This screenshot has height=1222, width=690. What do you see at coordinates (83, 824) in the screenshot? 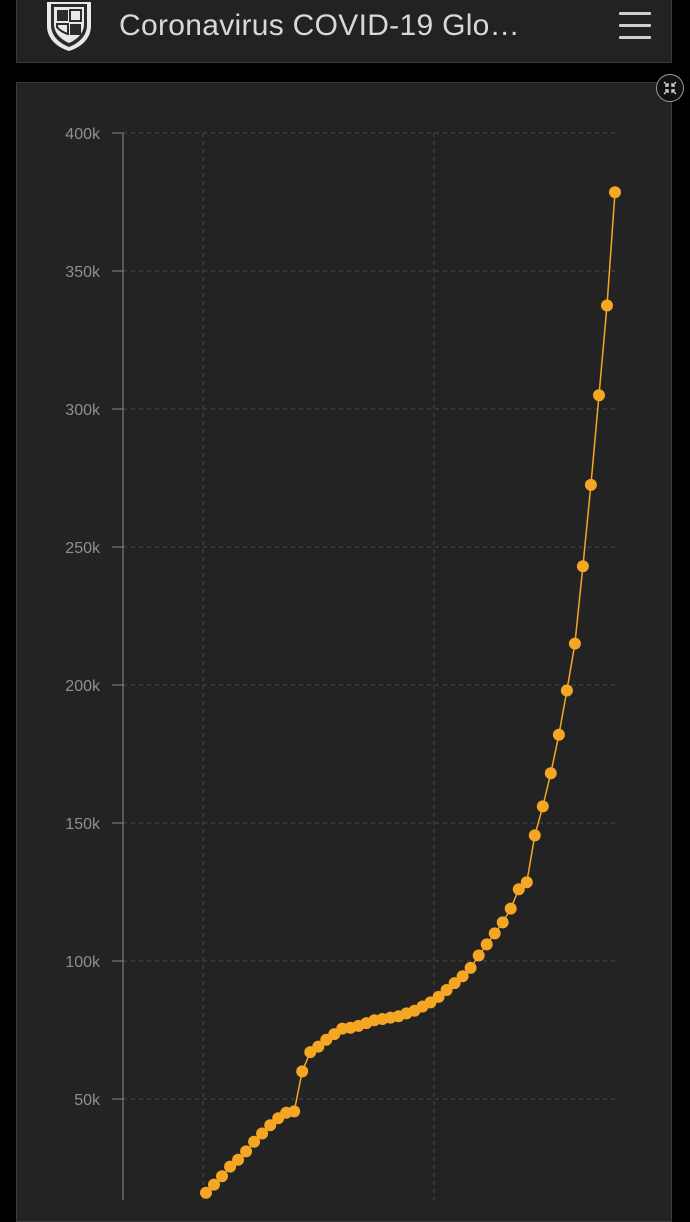
I see `y-tick-label: 150k` at bounding box center [83, 824].